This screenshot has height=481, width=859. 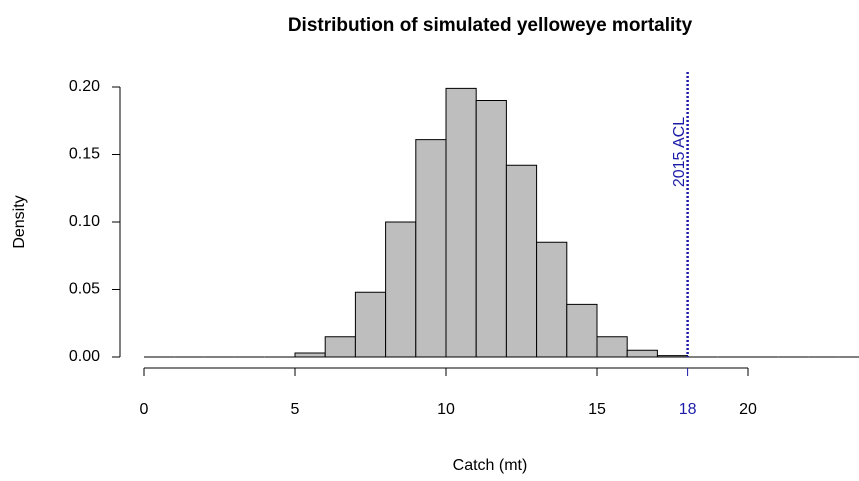 What do you see at coordinates (295, 409) in the screenshot?
I see `x-tick-label: 5` at bounding box center [295, 409].